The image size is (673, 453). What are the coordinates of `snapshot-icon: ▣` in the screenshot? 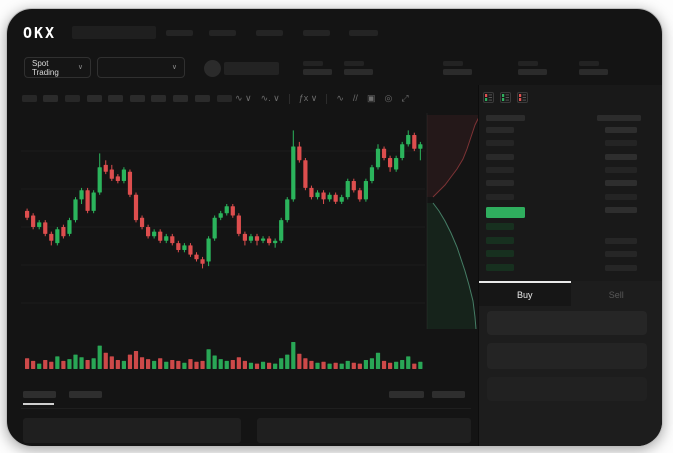 It's located at (371, 98).